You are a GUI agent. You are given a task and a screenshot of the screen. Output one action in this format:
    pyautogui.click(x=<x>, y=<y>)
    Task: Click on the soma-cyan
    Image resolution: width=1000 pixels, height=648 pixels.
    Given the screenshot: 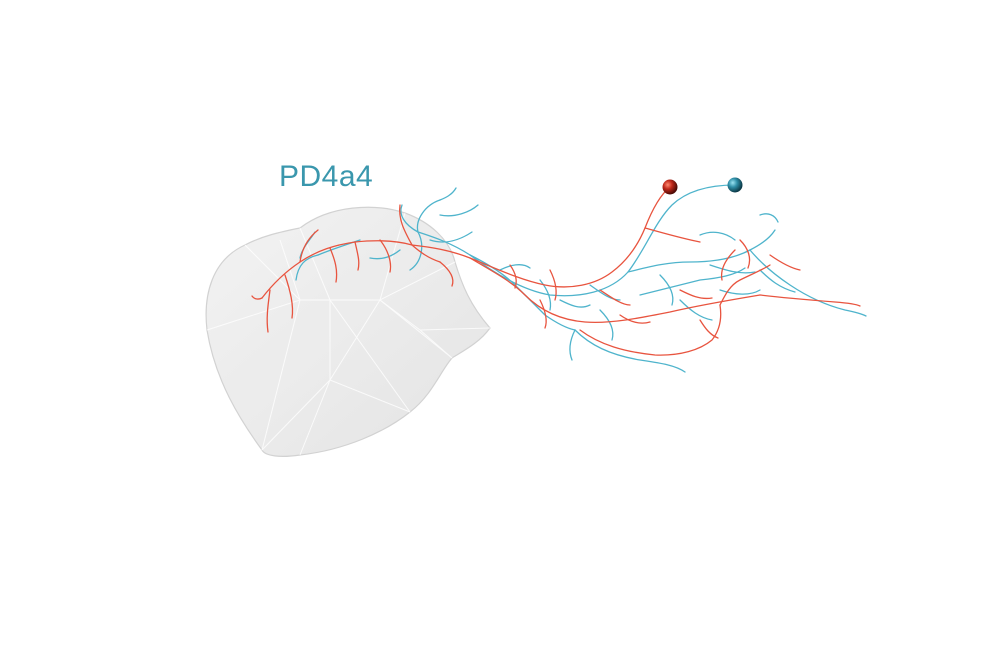 What is the action you would take?
    pyautogui.click(x=735, y=185)
    